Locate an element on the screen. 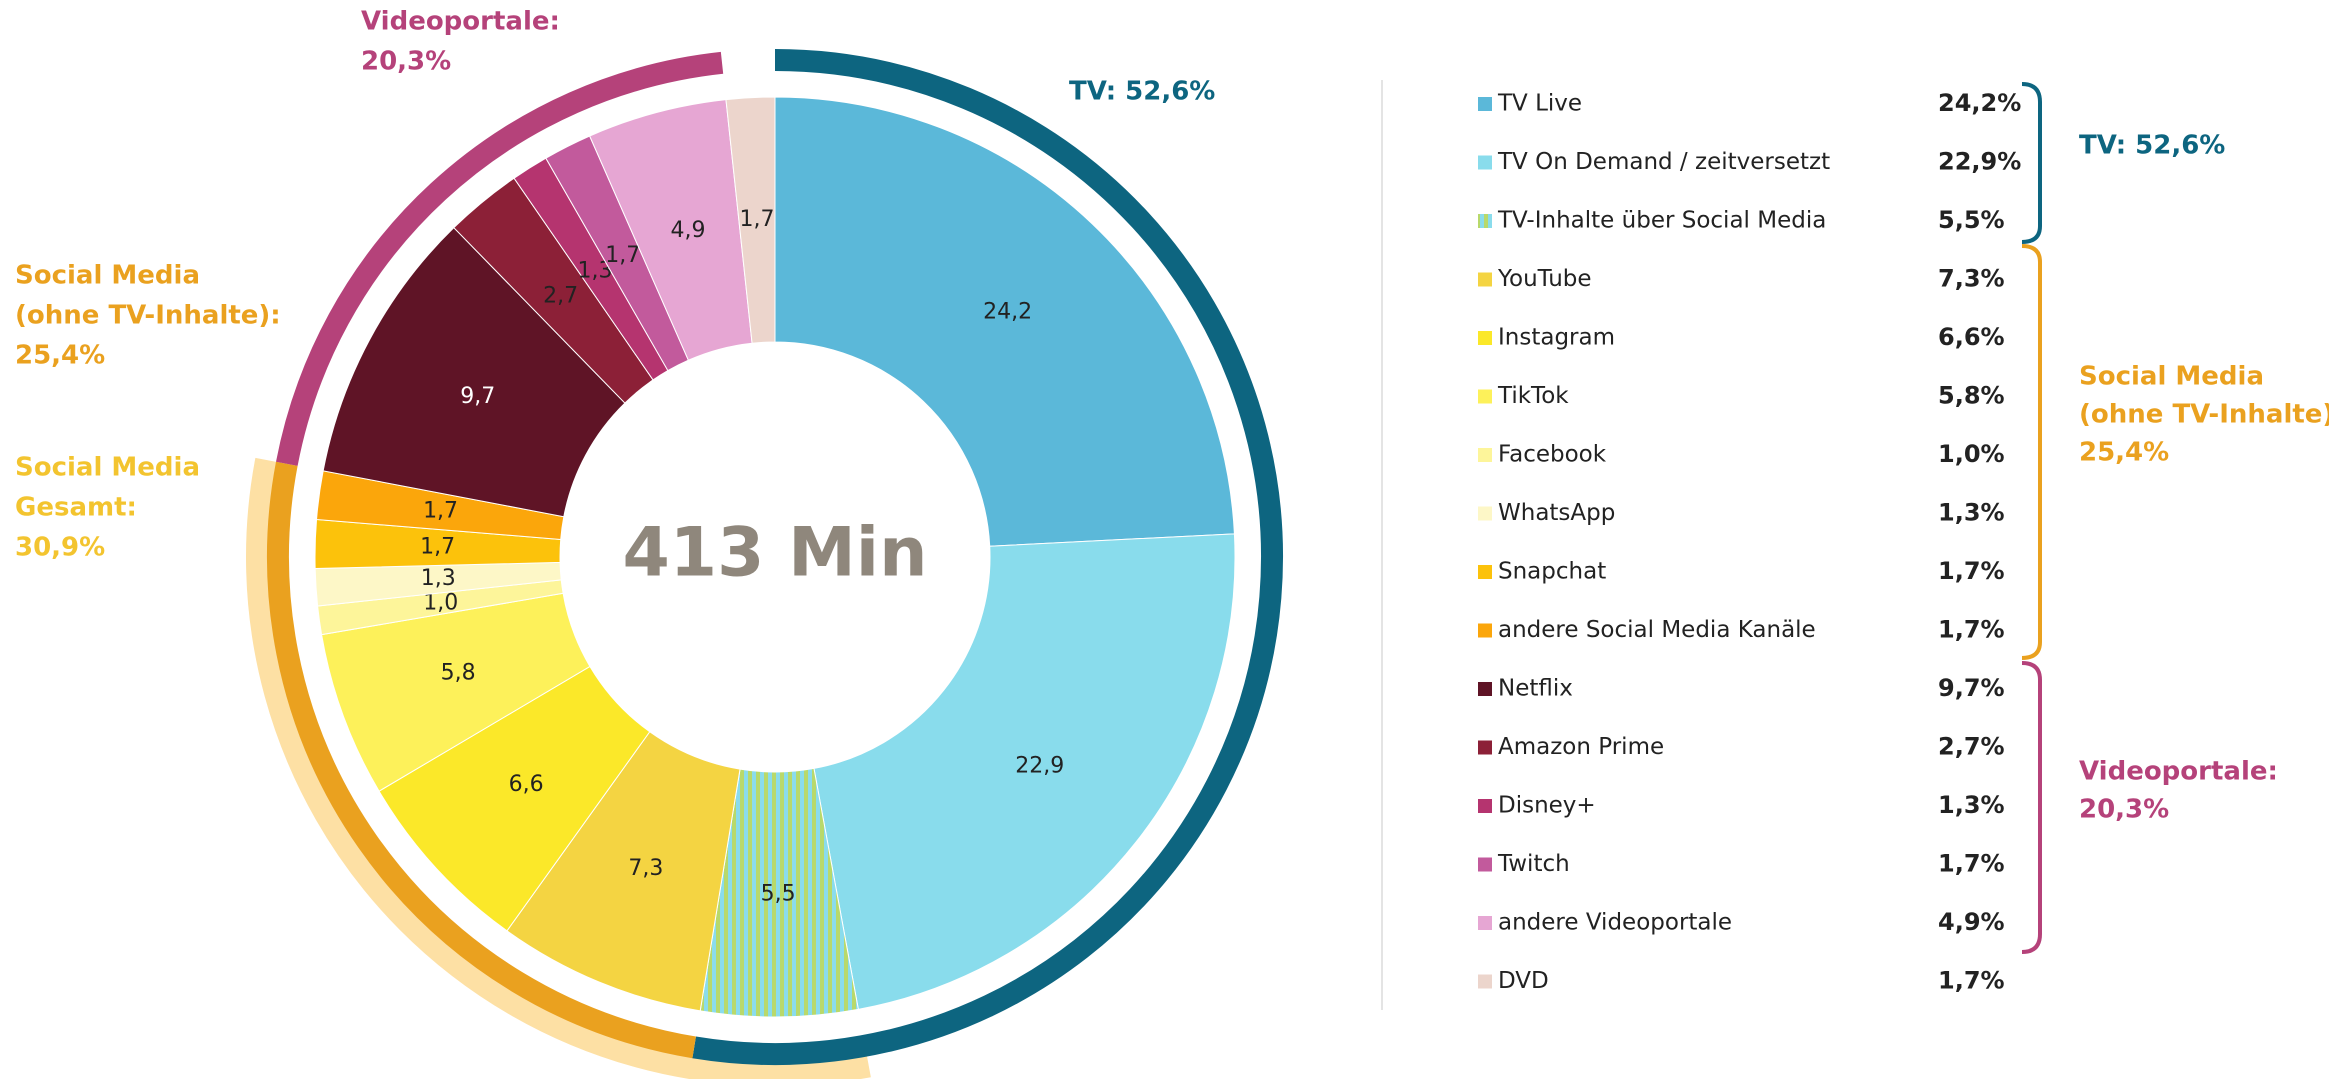 This screenshot has height=1079, width=2329. group-legend-label: (ohne TV-Inhalte): is located at coordinates (2204, 415).